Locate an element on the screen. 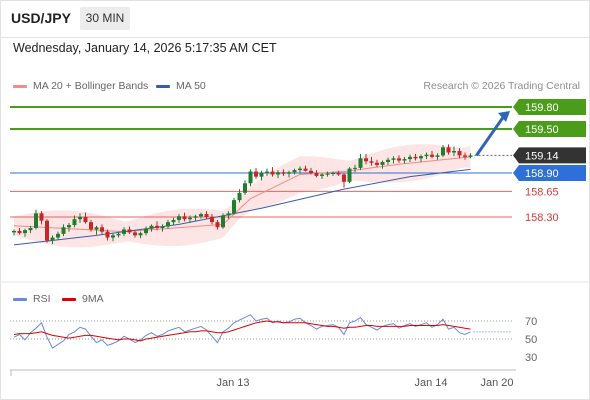  price-tag-text: 159.50 is located at coordinates (542, 130).